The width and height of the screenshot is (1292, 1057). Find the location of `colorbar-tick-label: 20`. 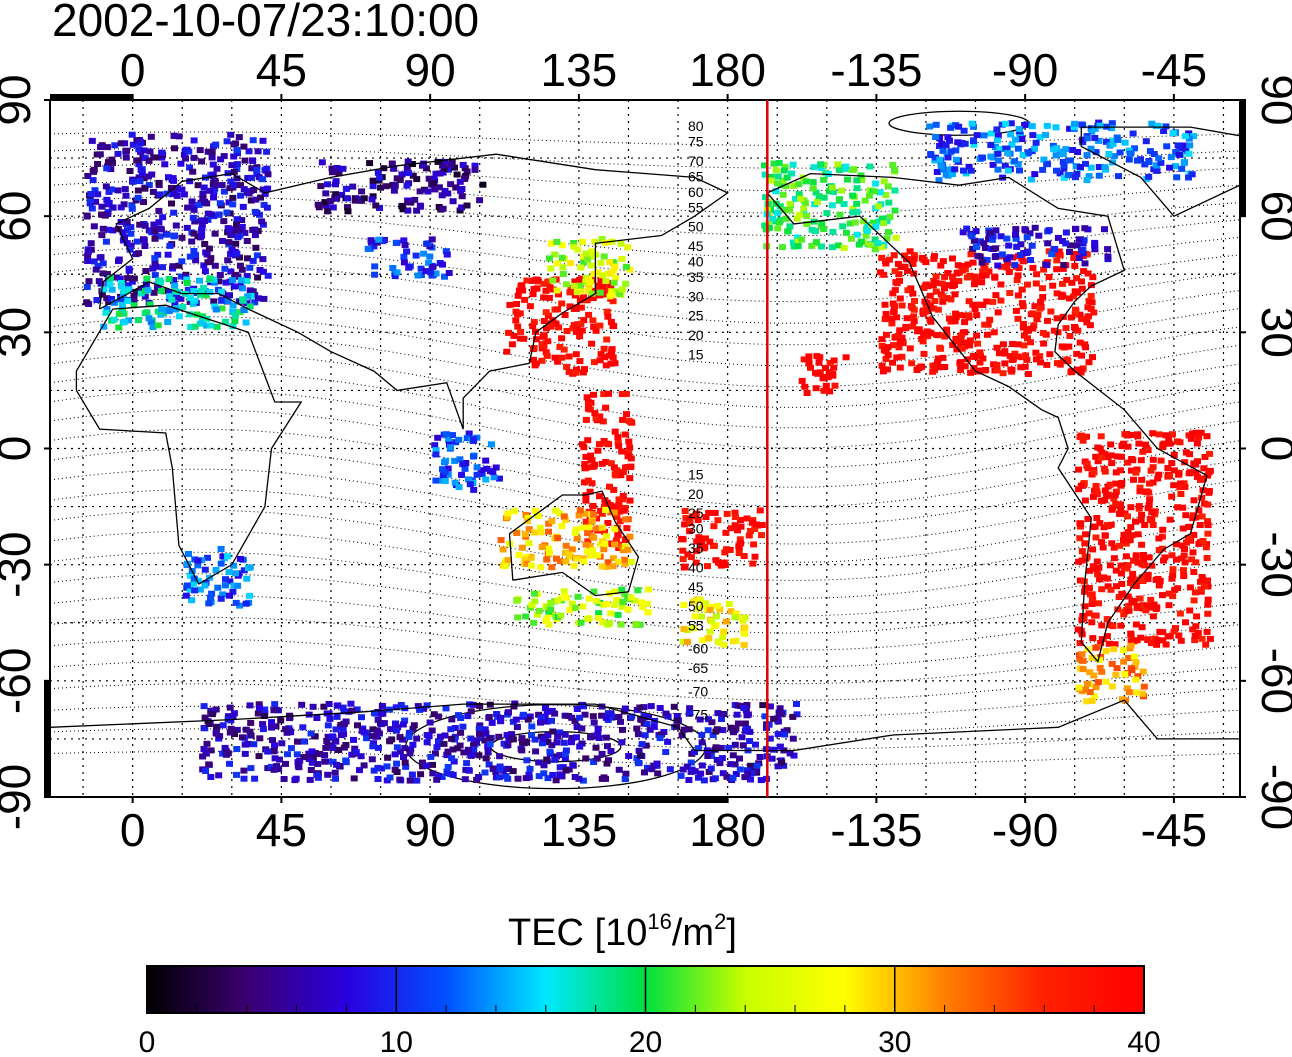

colorbar-tick-label: 20 is located at coordinates (645, 1041).